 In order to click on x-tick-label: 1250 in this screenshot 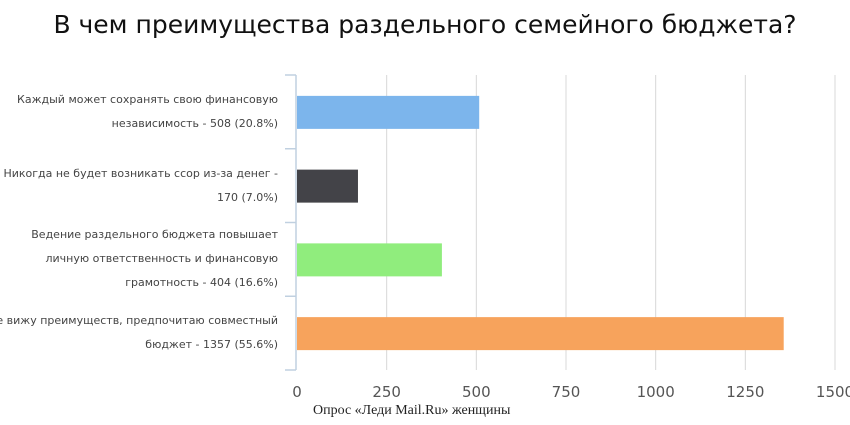, I will do `click(745, 392)`.